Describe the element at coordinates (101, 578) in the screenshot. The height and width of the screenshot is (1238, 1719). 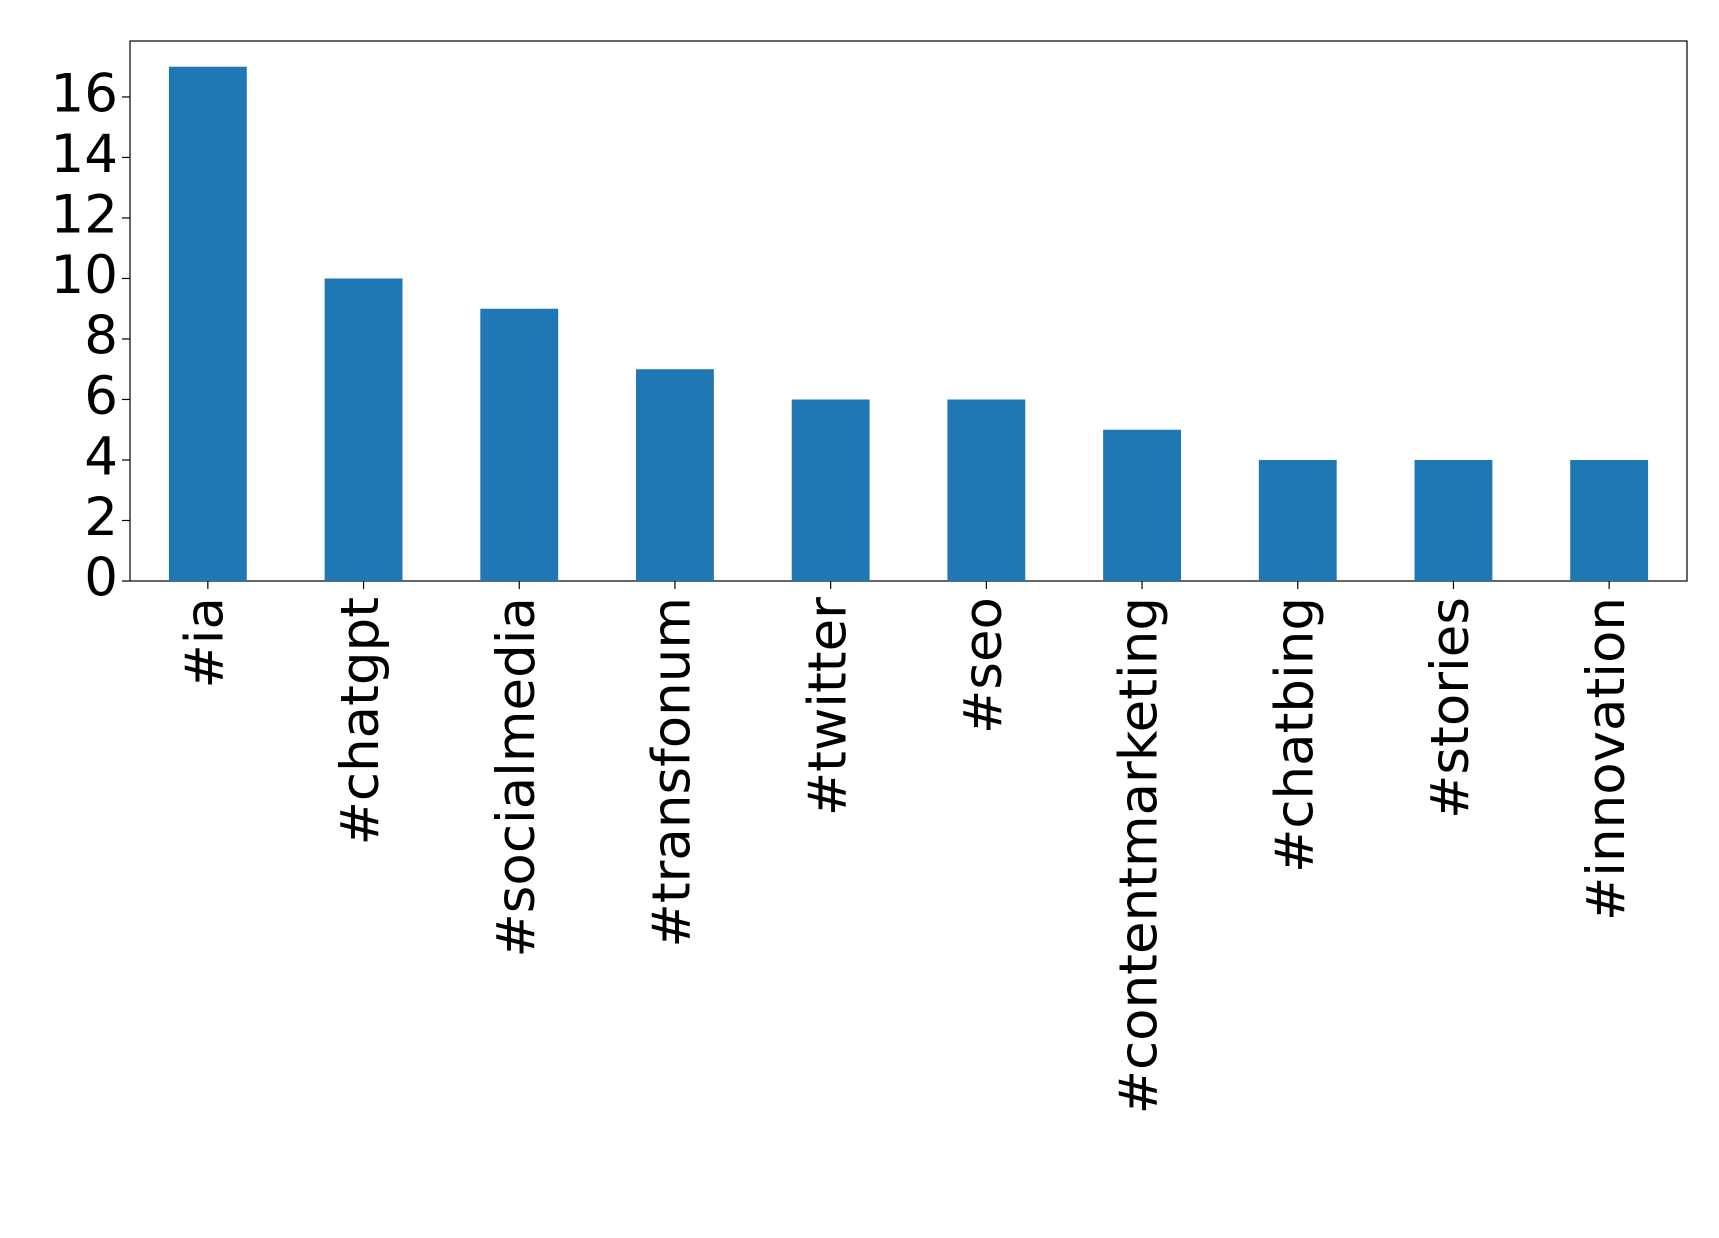
I see `y-tick-label: 0` at that location.